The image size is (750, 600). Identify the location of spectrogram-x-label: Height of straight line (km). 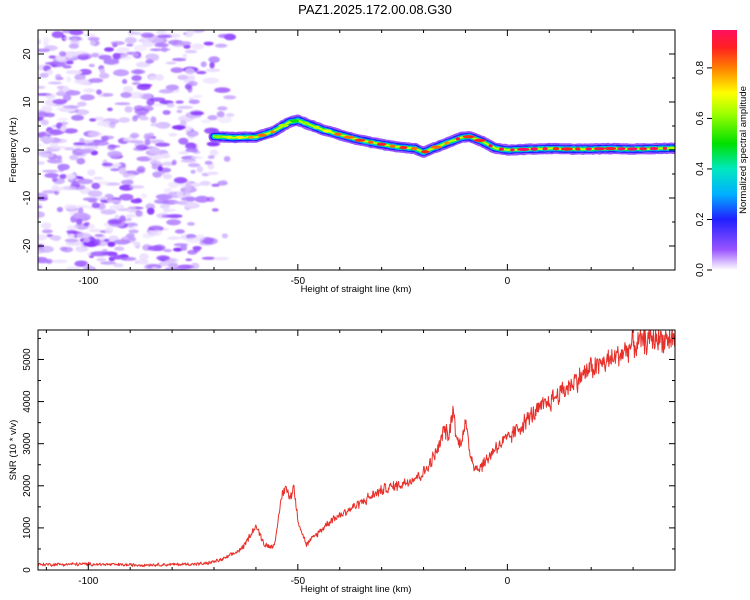
(356, 289).